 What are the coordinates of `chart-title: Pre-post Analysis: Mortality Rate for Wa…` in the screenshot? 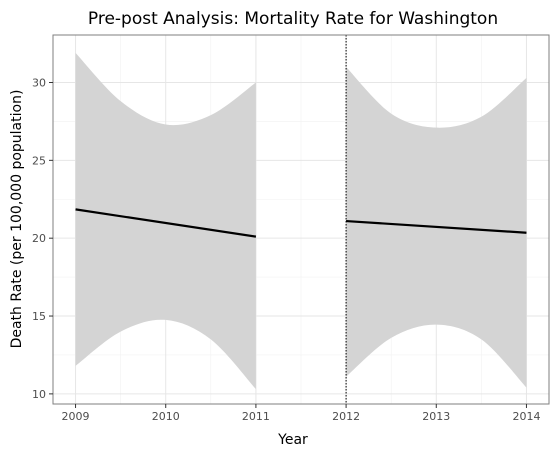 It's located at (293, 19).